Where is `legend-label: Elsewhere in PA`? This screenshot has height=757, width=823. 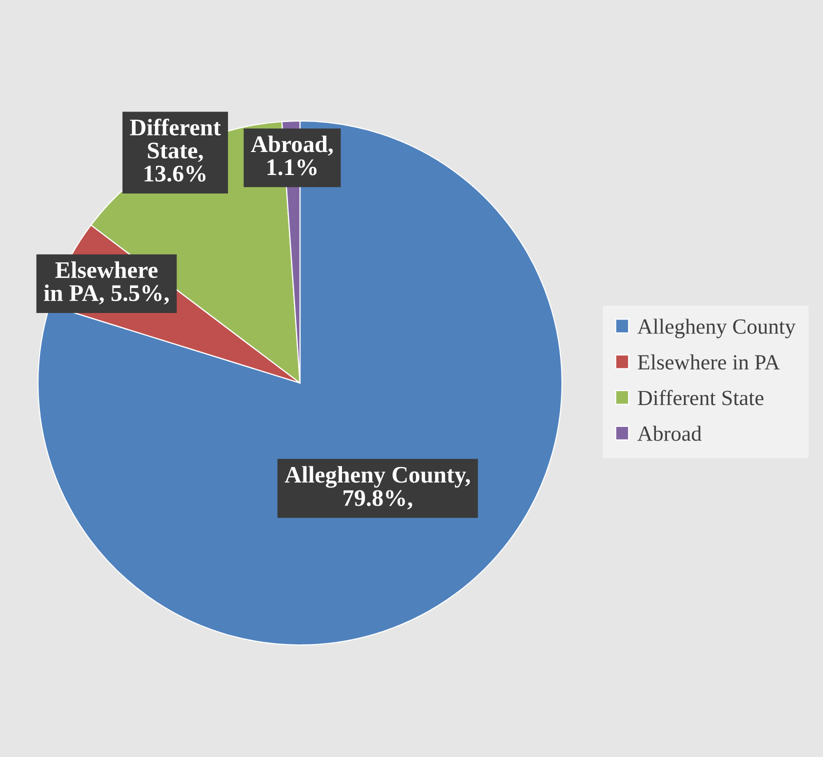
legend-label: Elsewhere in PA is located at coordinates (709, 362).